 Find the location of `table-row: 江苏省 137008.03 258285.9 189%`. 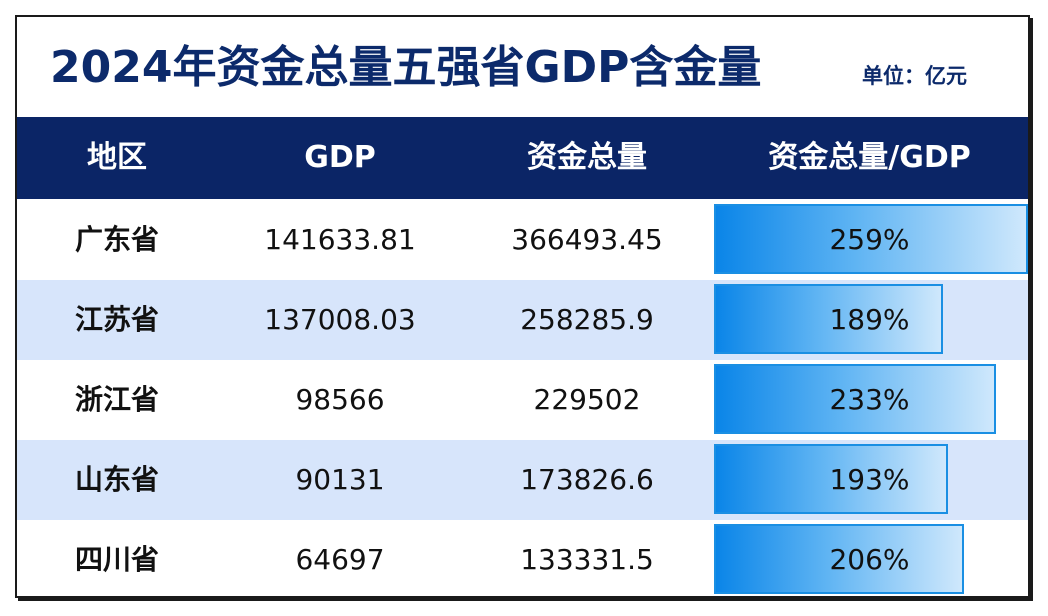

table-row: 江苏省 137008.03 258285.9 189% is located at coordinates (522, 320).